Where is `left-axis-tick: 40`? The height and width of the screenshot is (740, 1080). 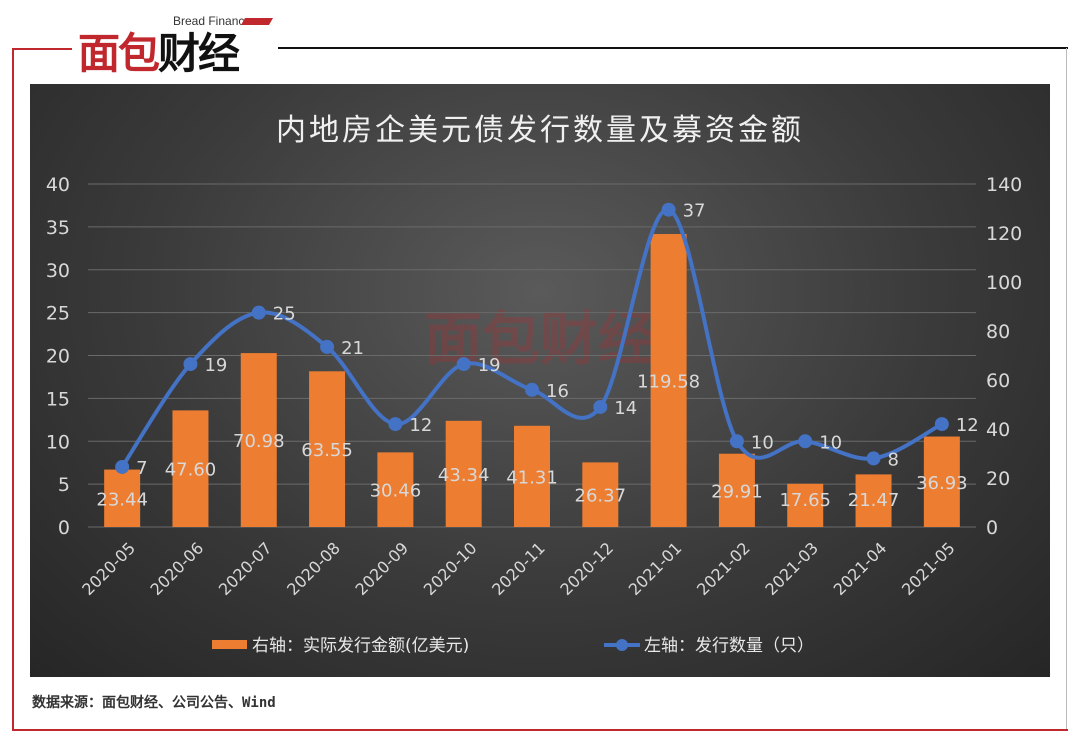 left-axis-tick: 40 is located at coordinates (58, 185).